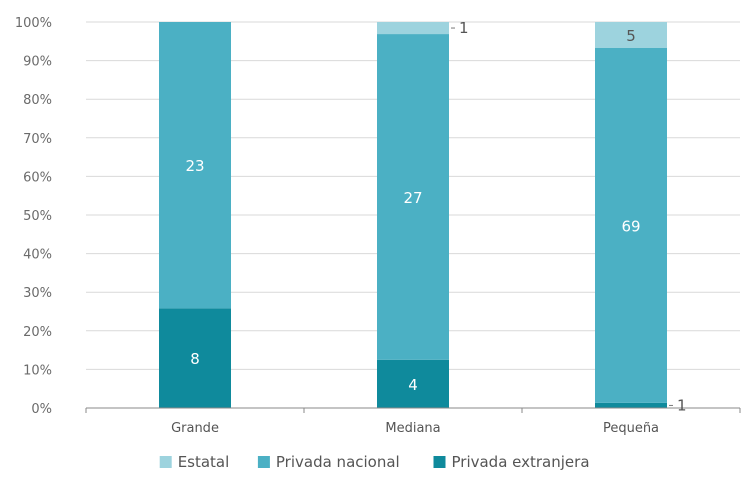 Image resolution: width=746 pixels, height=477 pixels. I want to click on data-label: 69, so click(630, 226).